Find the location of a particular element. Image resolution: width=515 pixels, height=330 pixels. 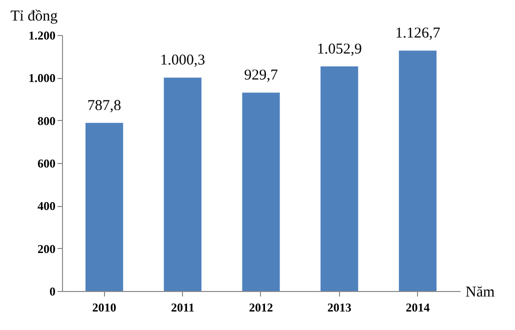

data-label: 1.126,7 is located at coordinates (418, 34).